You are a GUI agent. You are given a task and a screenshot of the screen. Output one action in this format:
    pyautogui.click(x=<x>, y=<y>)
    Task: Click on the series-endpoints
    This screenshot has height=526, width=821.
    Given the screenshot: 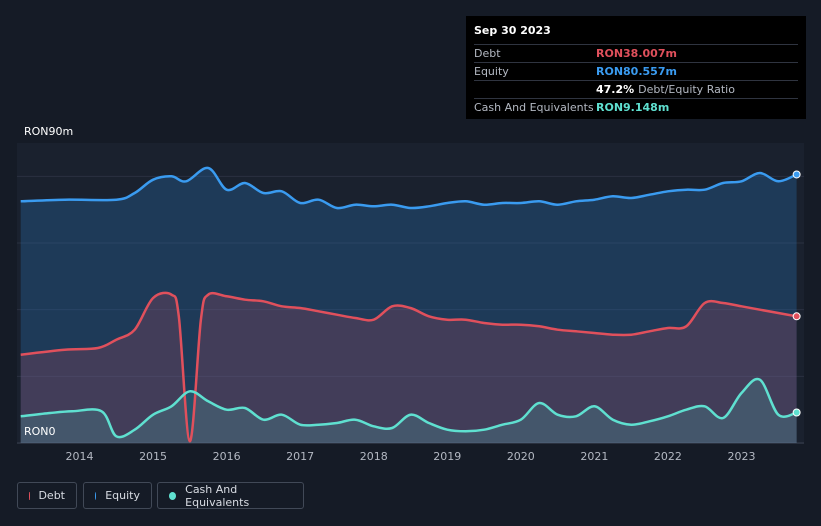 What is the action you would take?
    pyautogui.click(x=796, y=293)
    